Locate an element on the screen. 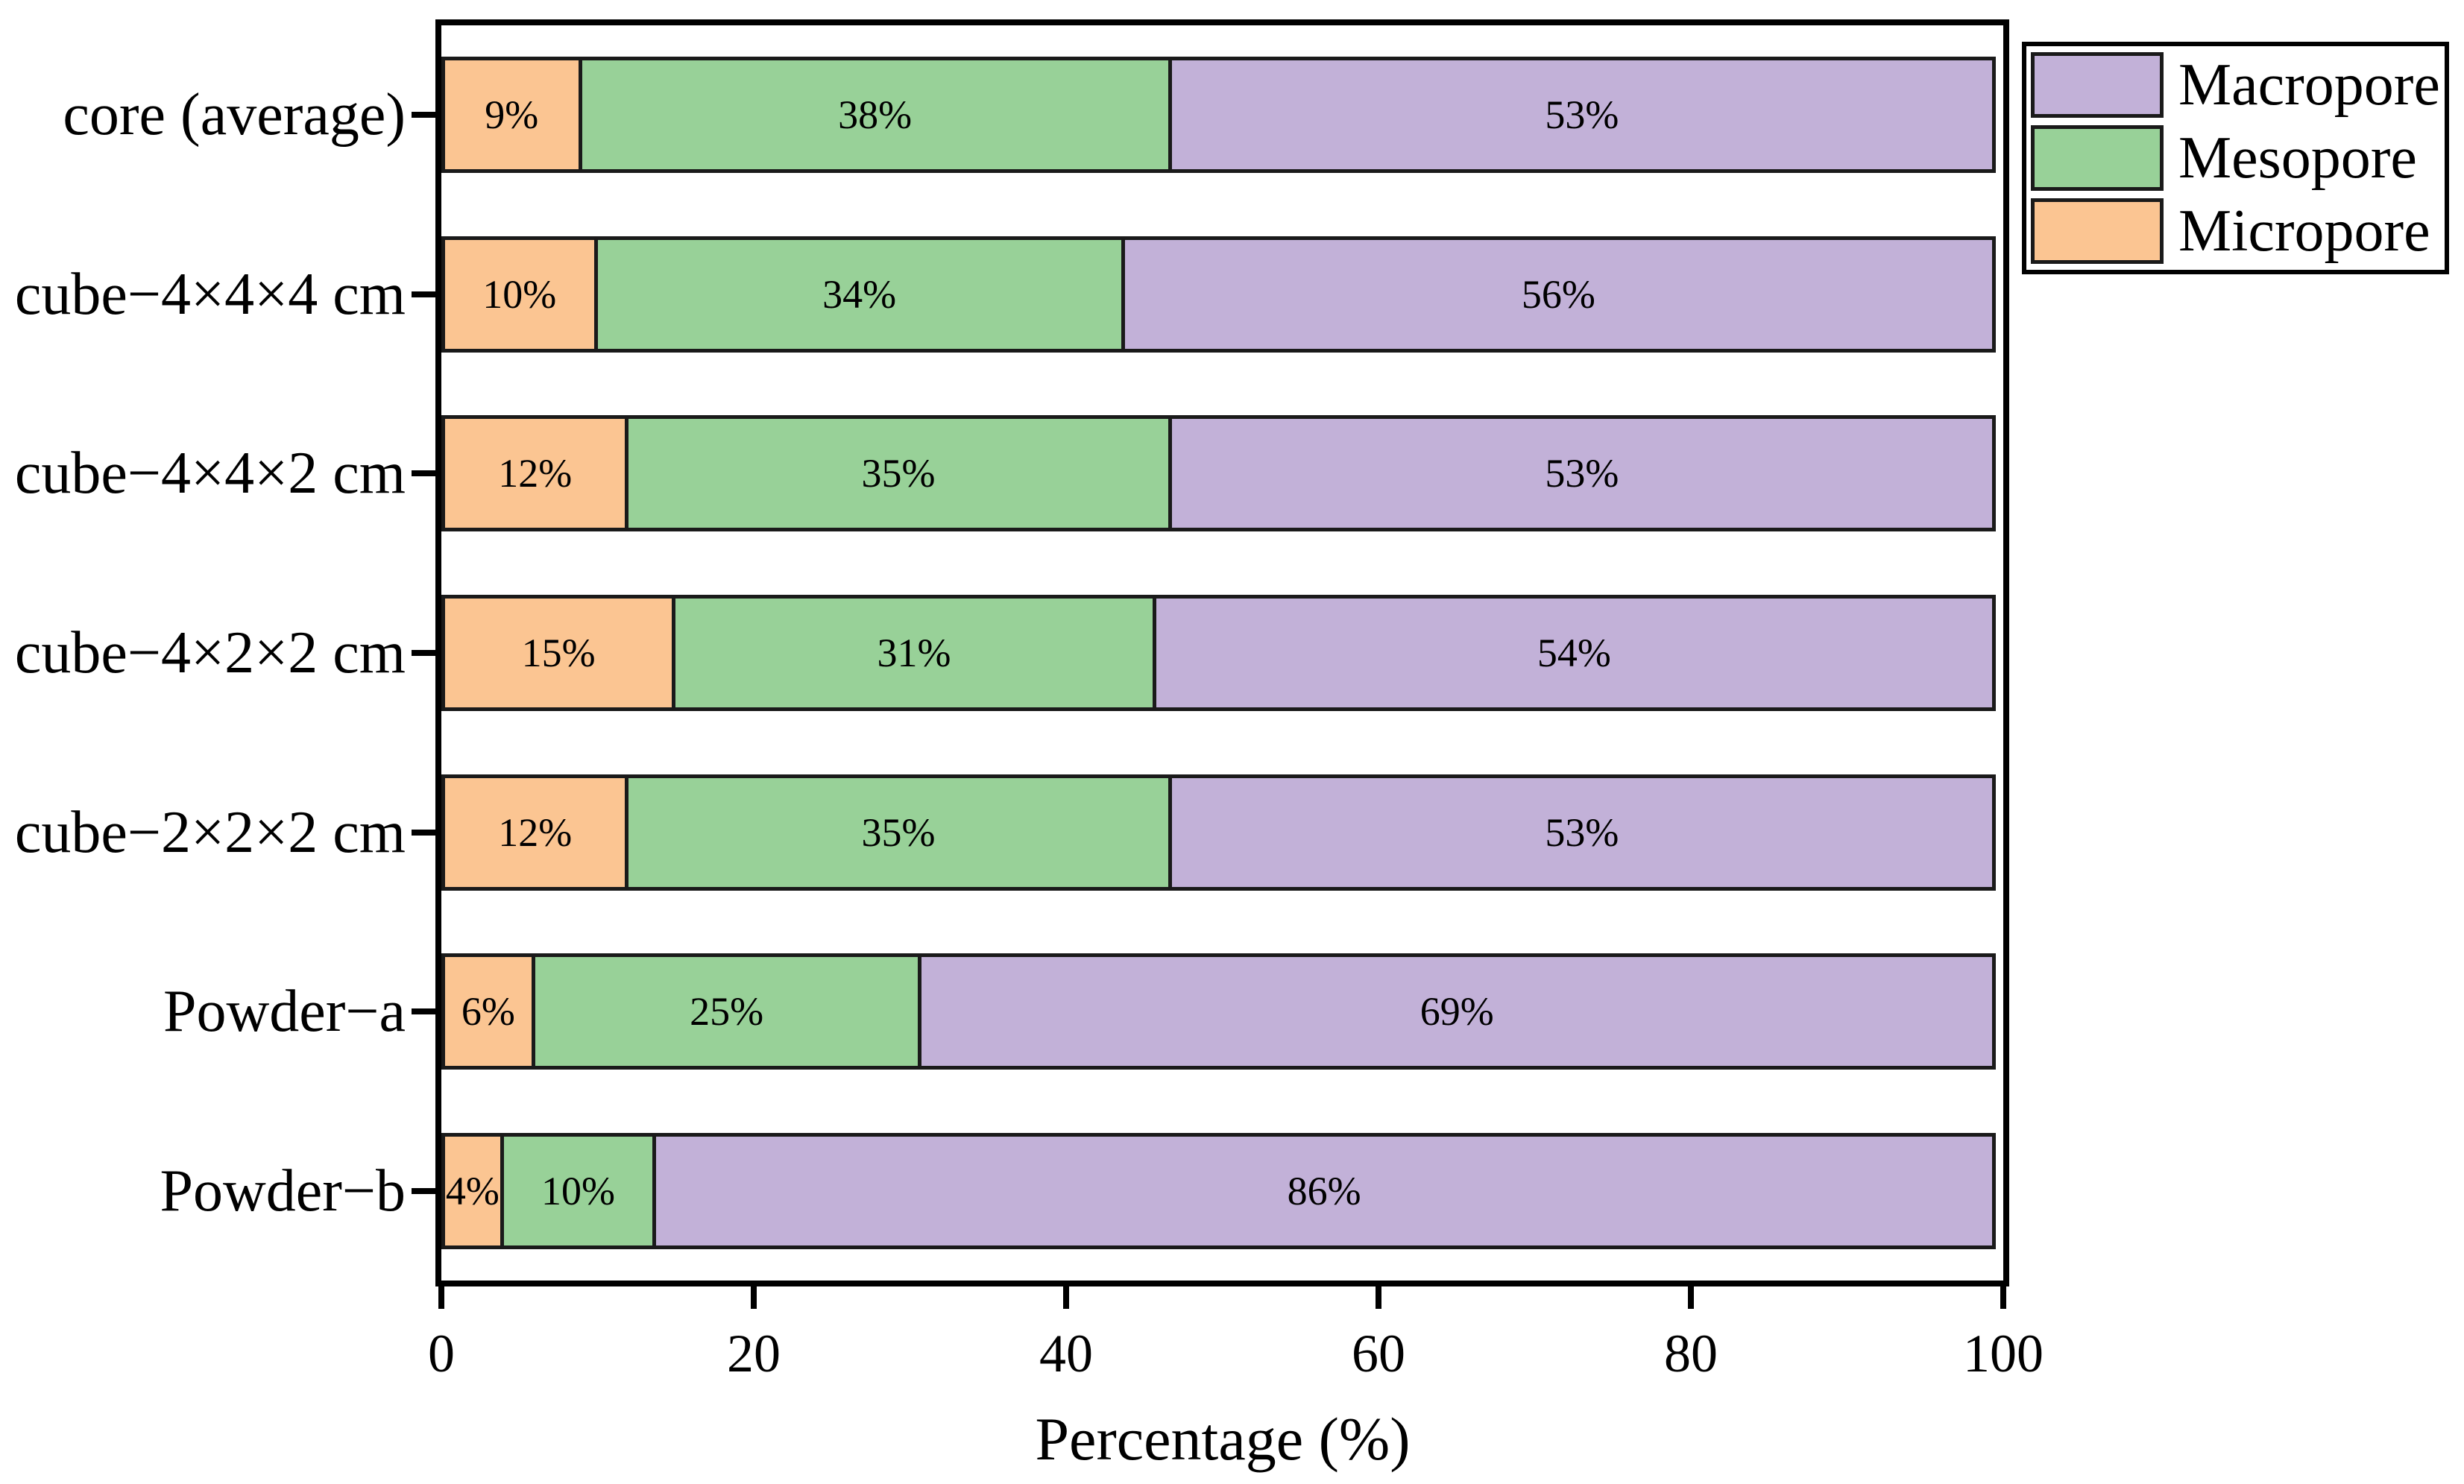  bar-row: Powder−a 6% 25% 69% is located at coordinates (1083, 1012).